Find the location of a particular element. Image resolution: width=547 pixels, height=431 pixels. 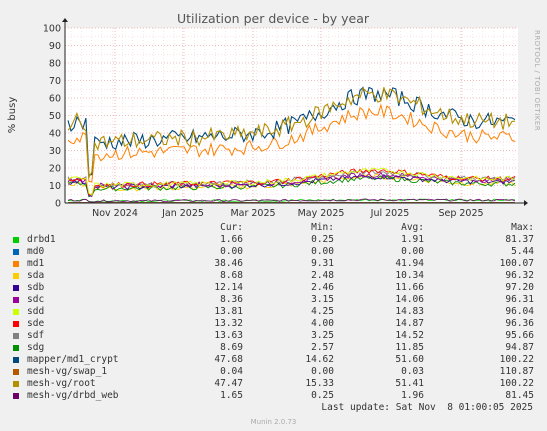

series-avg: 10.34 is located at coordinates (409, 275).